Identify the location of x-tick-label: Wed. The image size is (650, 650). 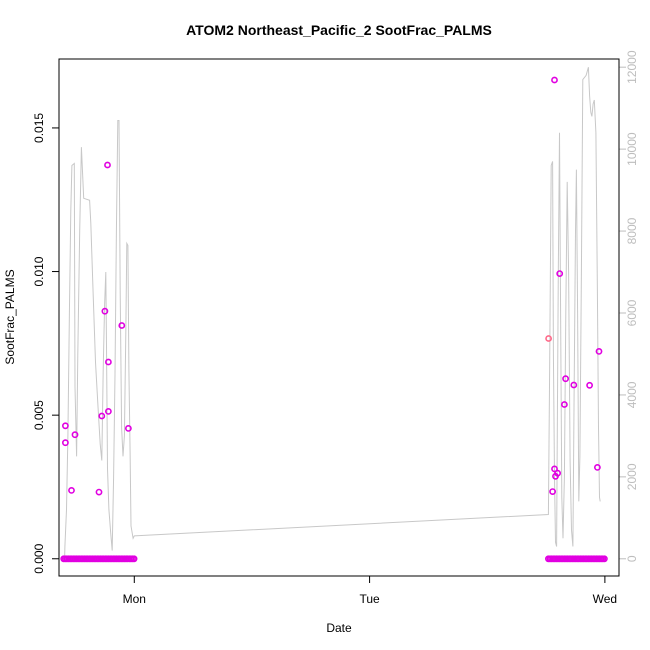
(605, 599).